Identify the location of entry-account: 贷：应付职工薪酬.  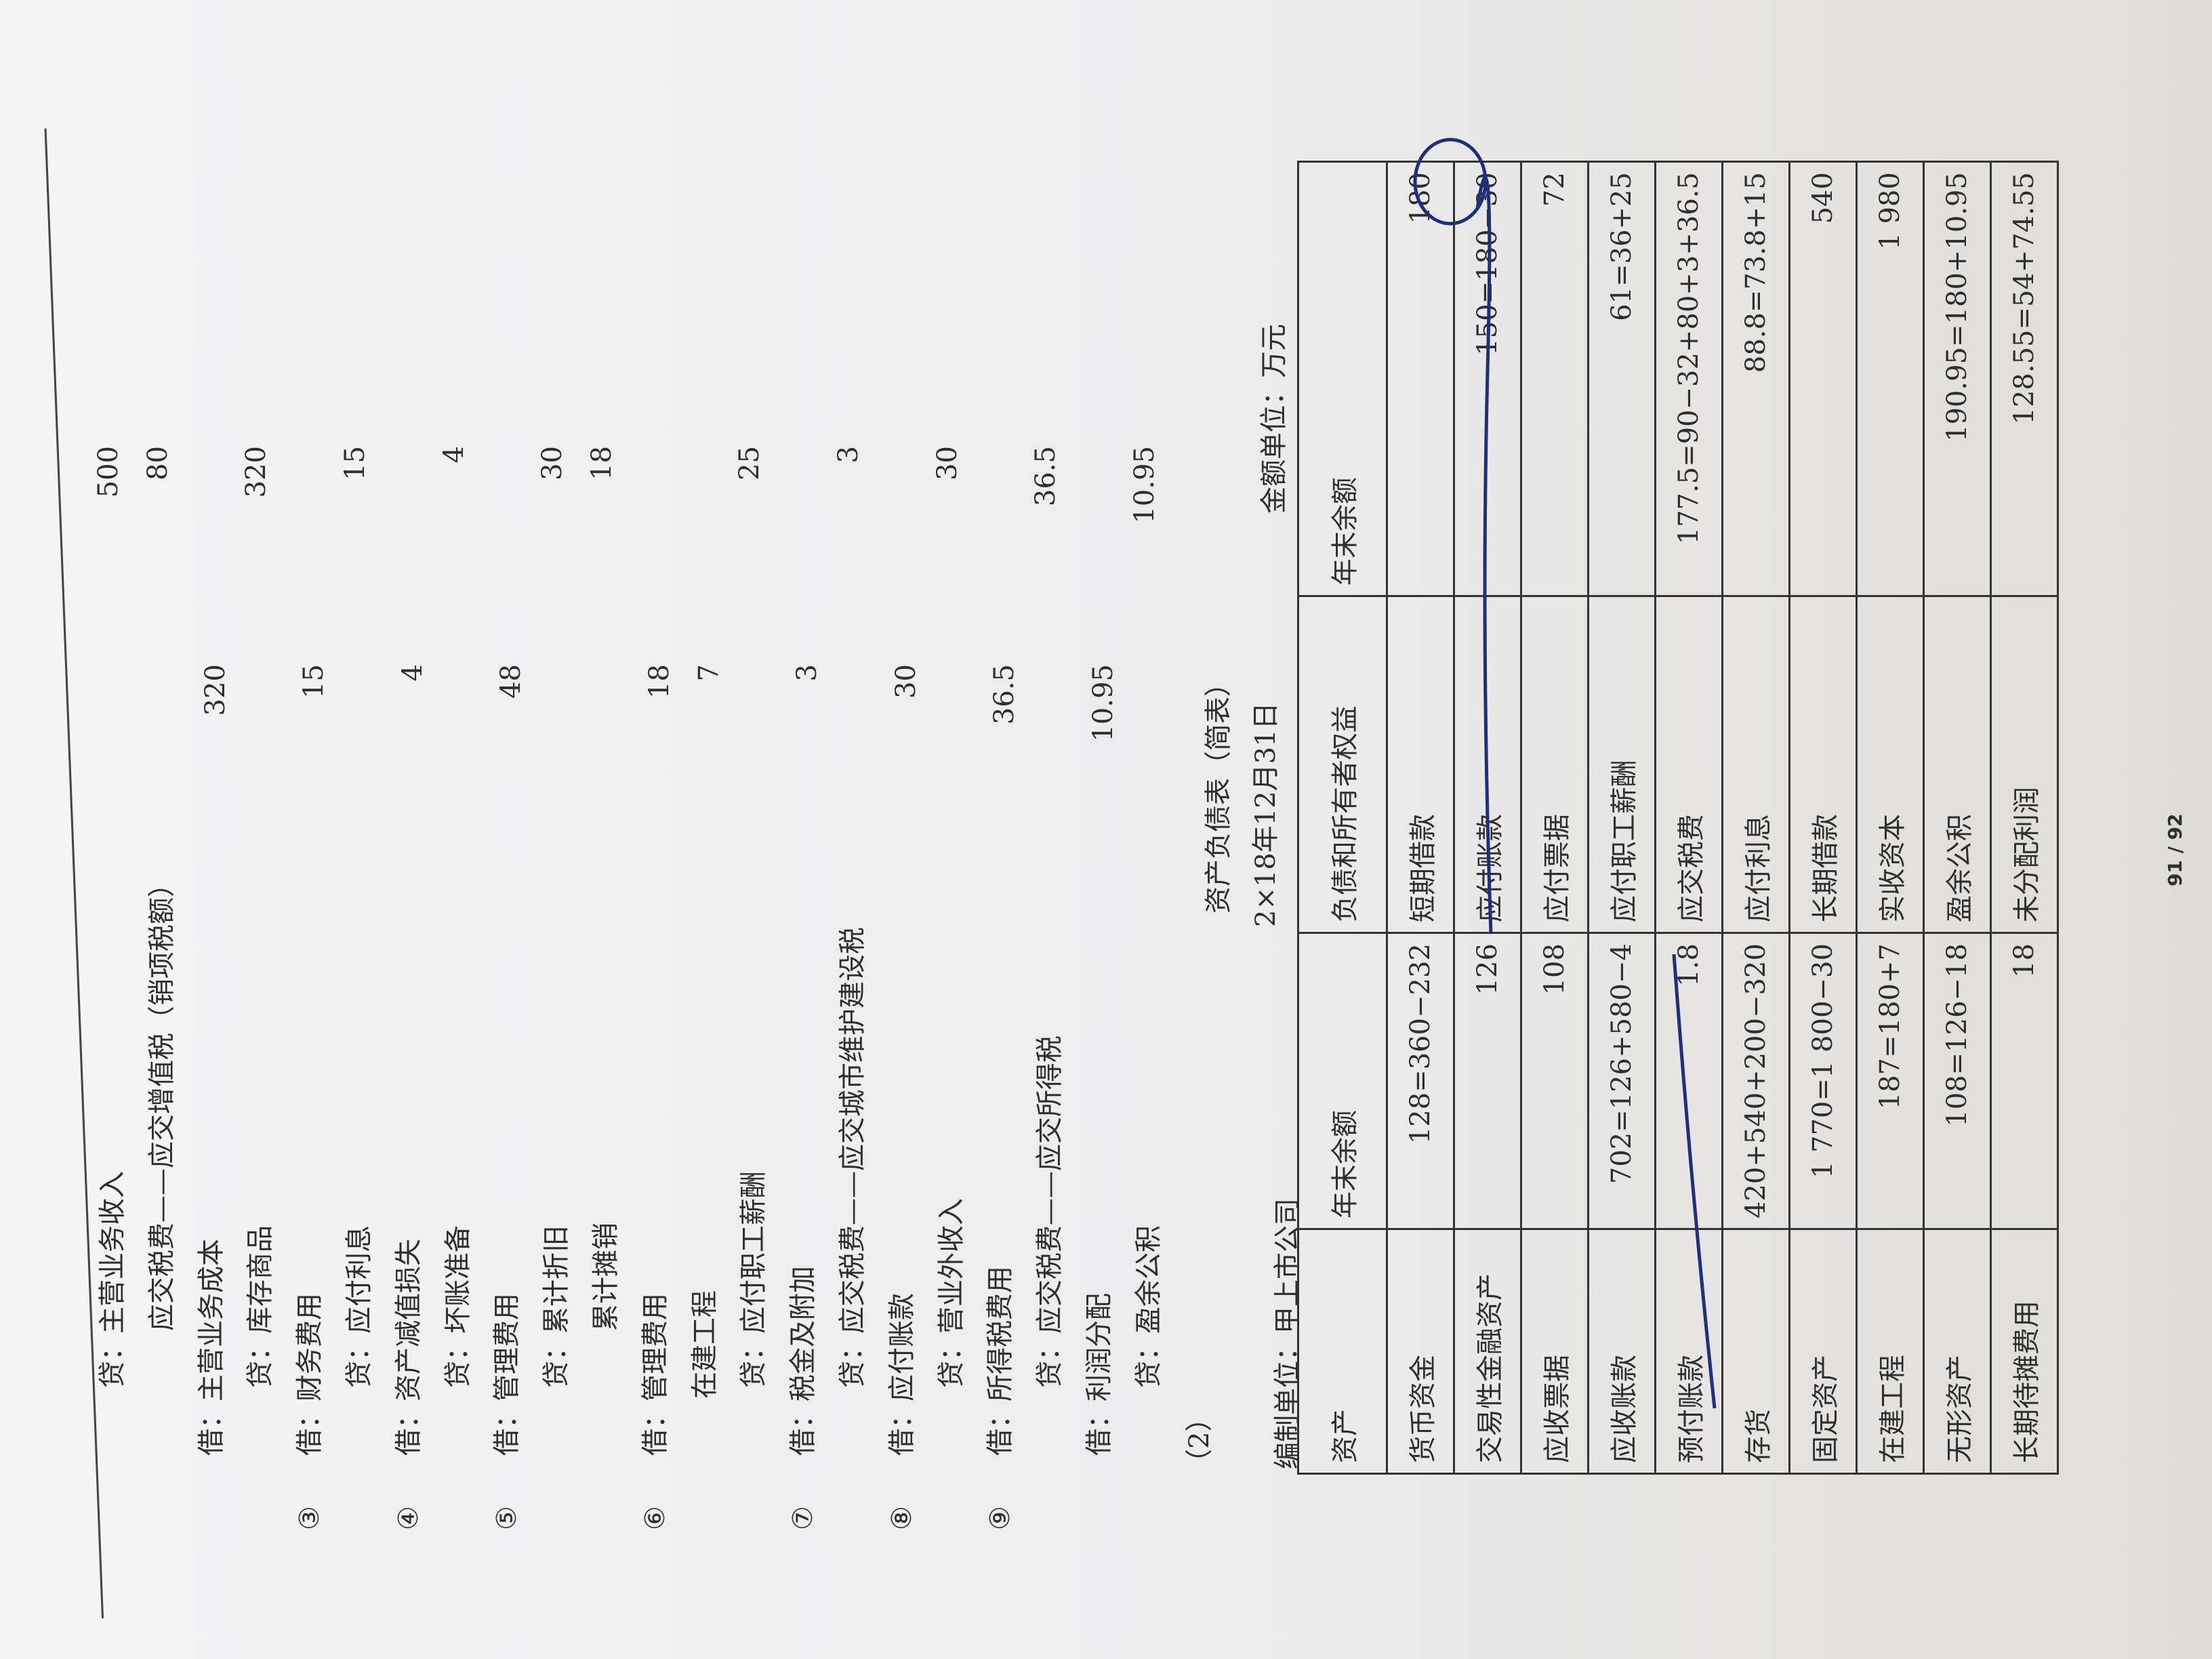
(754, 1279).